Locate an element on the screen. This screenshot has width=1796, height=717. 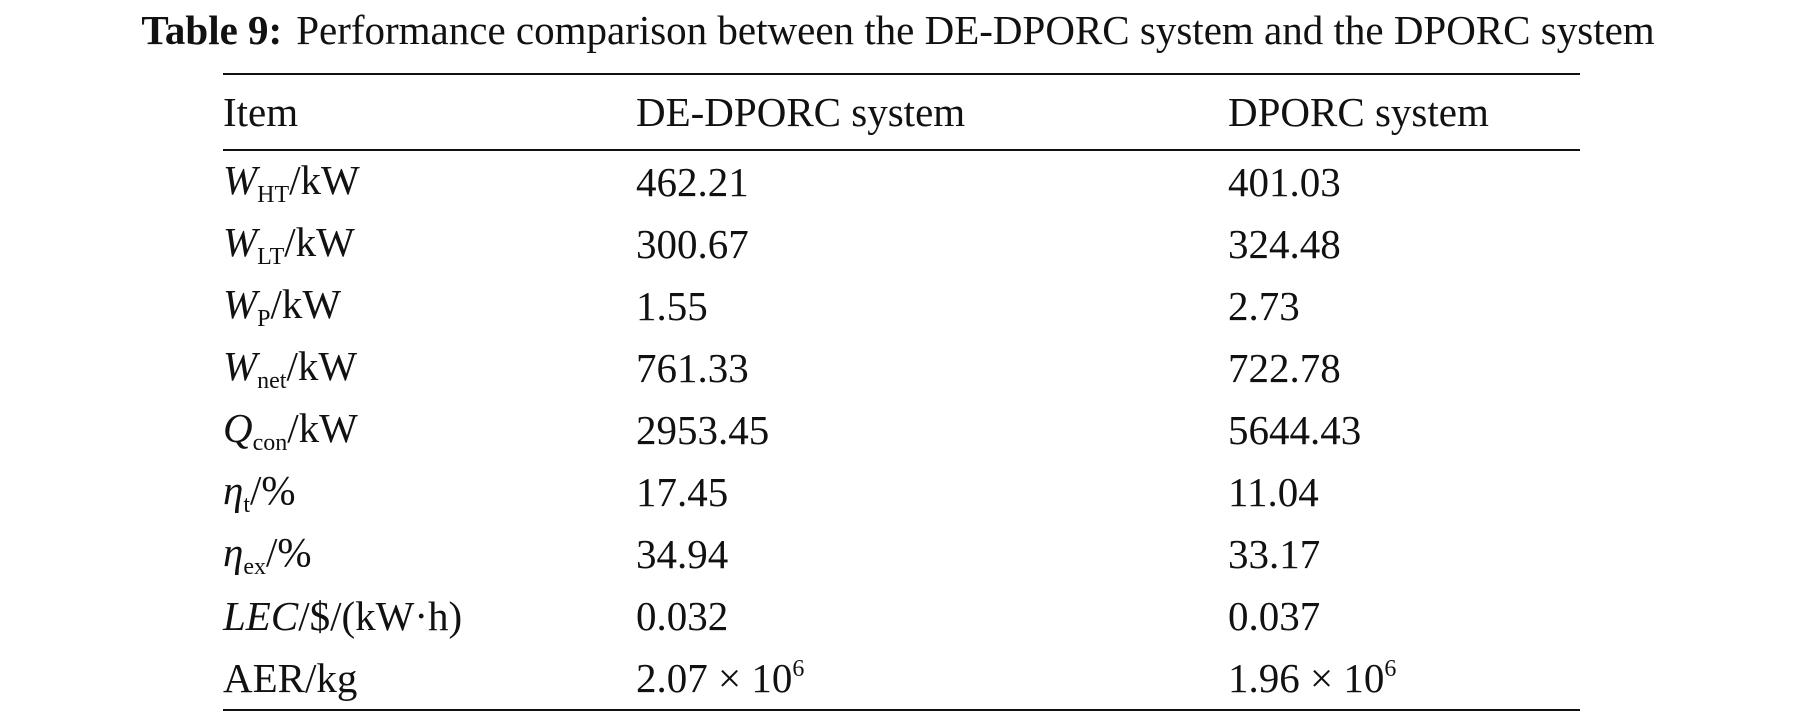
table-row: Qcon/kW 2953.45 5644.43 is located at coordinates (901, 430).